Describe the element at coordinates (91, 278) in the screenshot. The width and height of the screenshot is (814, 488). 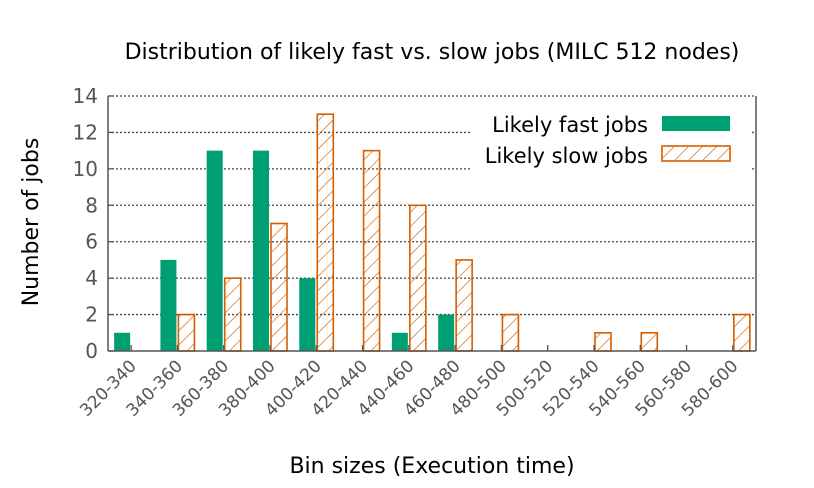
I see `y-tick-label: 4` at that location.